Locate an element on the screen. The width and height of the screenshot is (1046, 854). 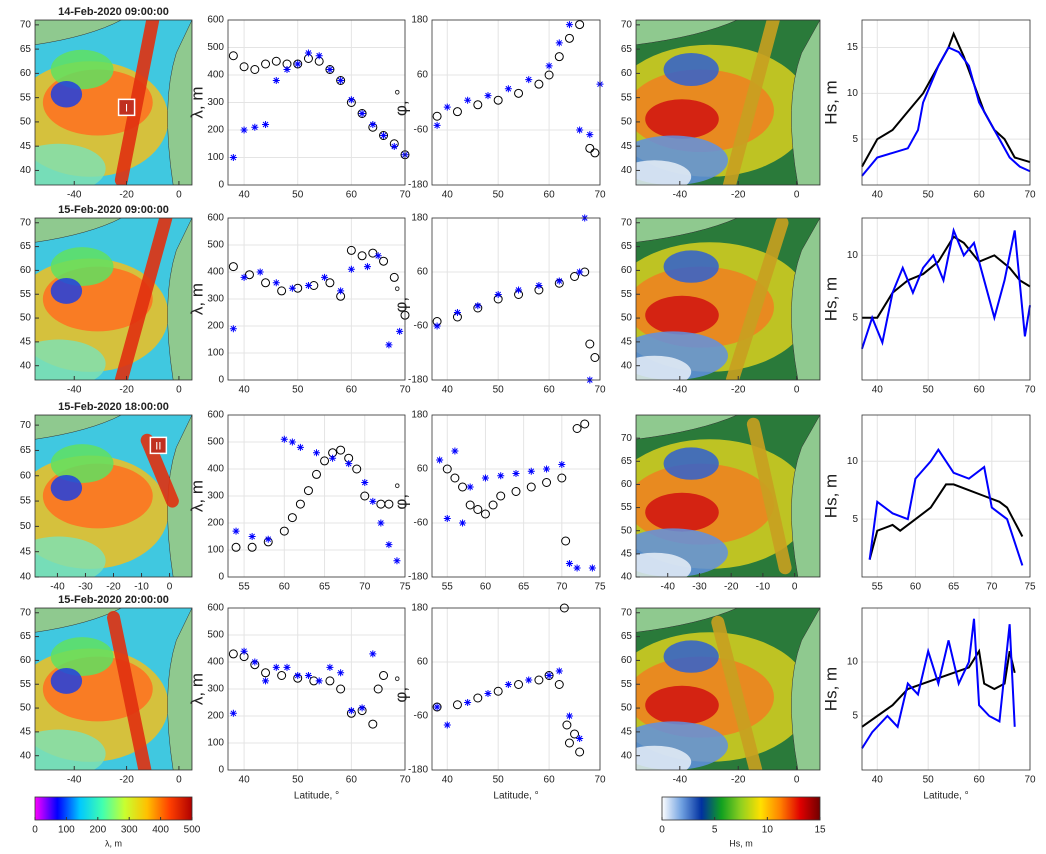
x-tick-label: 40 is located at coordinates (448, 390).